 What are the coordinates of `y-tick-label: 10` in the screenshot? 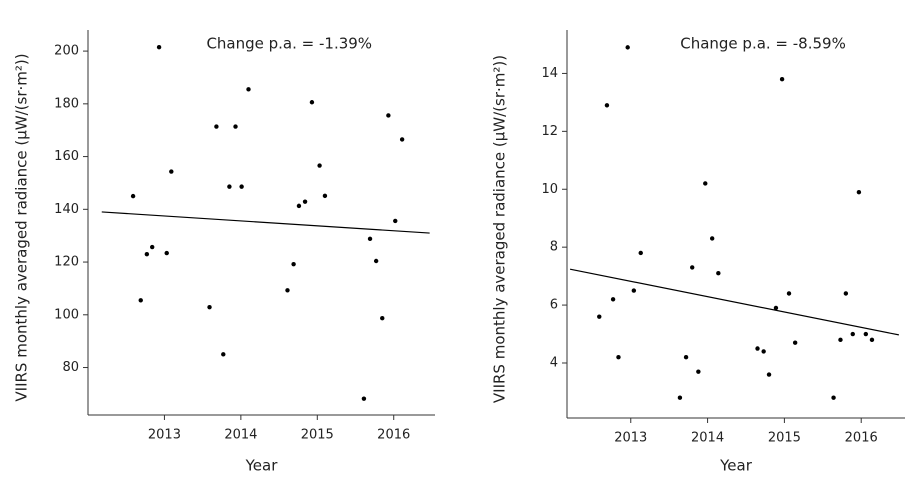 It's located at (549, 189).